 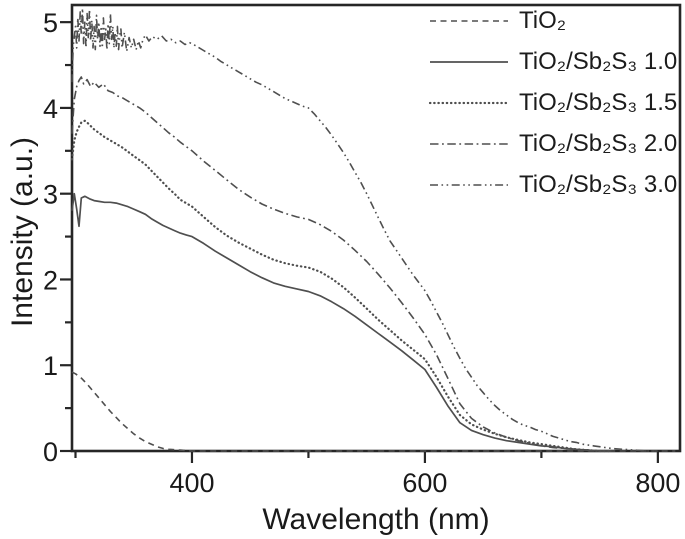 I want to click on legend-item-tio2-sb2s3-1-5h: TiO₂/Sb₂S₃ 1.5 h, so click(x=556, y=102).